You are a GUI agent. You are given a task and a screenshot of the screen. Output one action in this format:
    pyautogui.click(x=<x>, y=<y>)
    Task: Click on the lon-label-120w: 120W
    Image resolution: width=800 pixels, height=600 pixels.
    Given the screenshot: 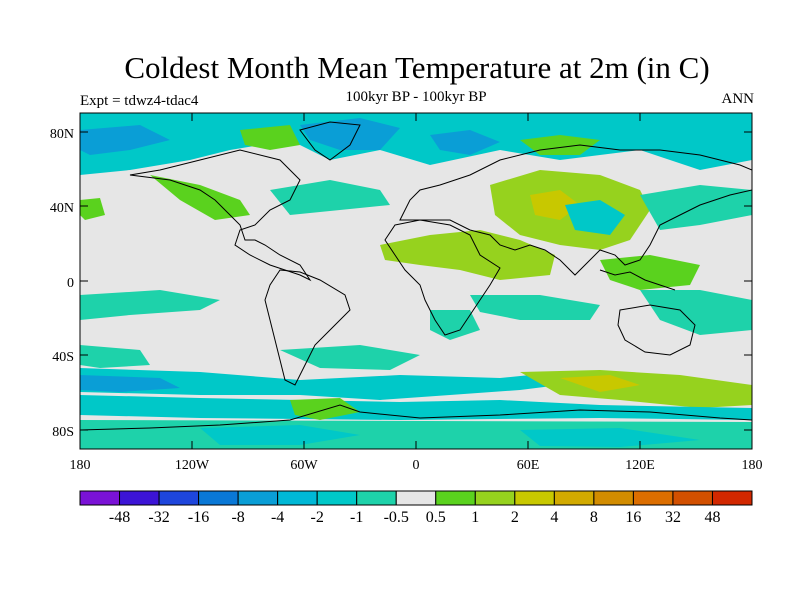 What is the action you would take?
    pyautogui.click(x=192, y=465)
    